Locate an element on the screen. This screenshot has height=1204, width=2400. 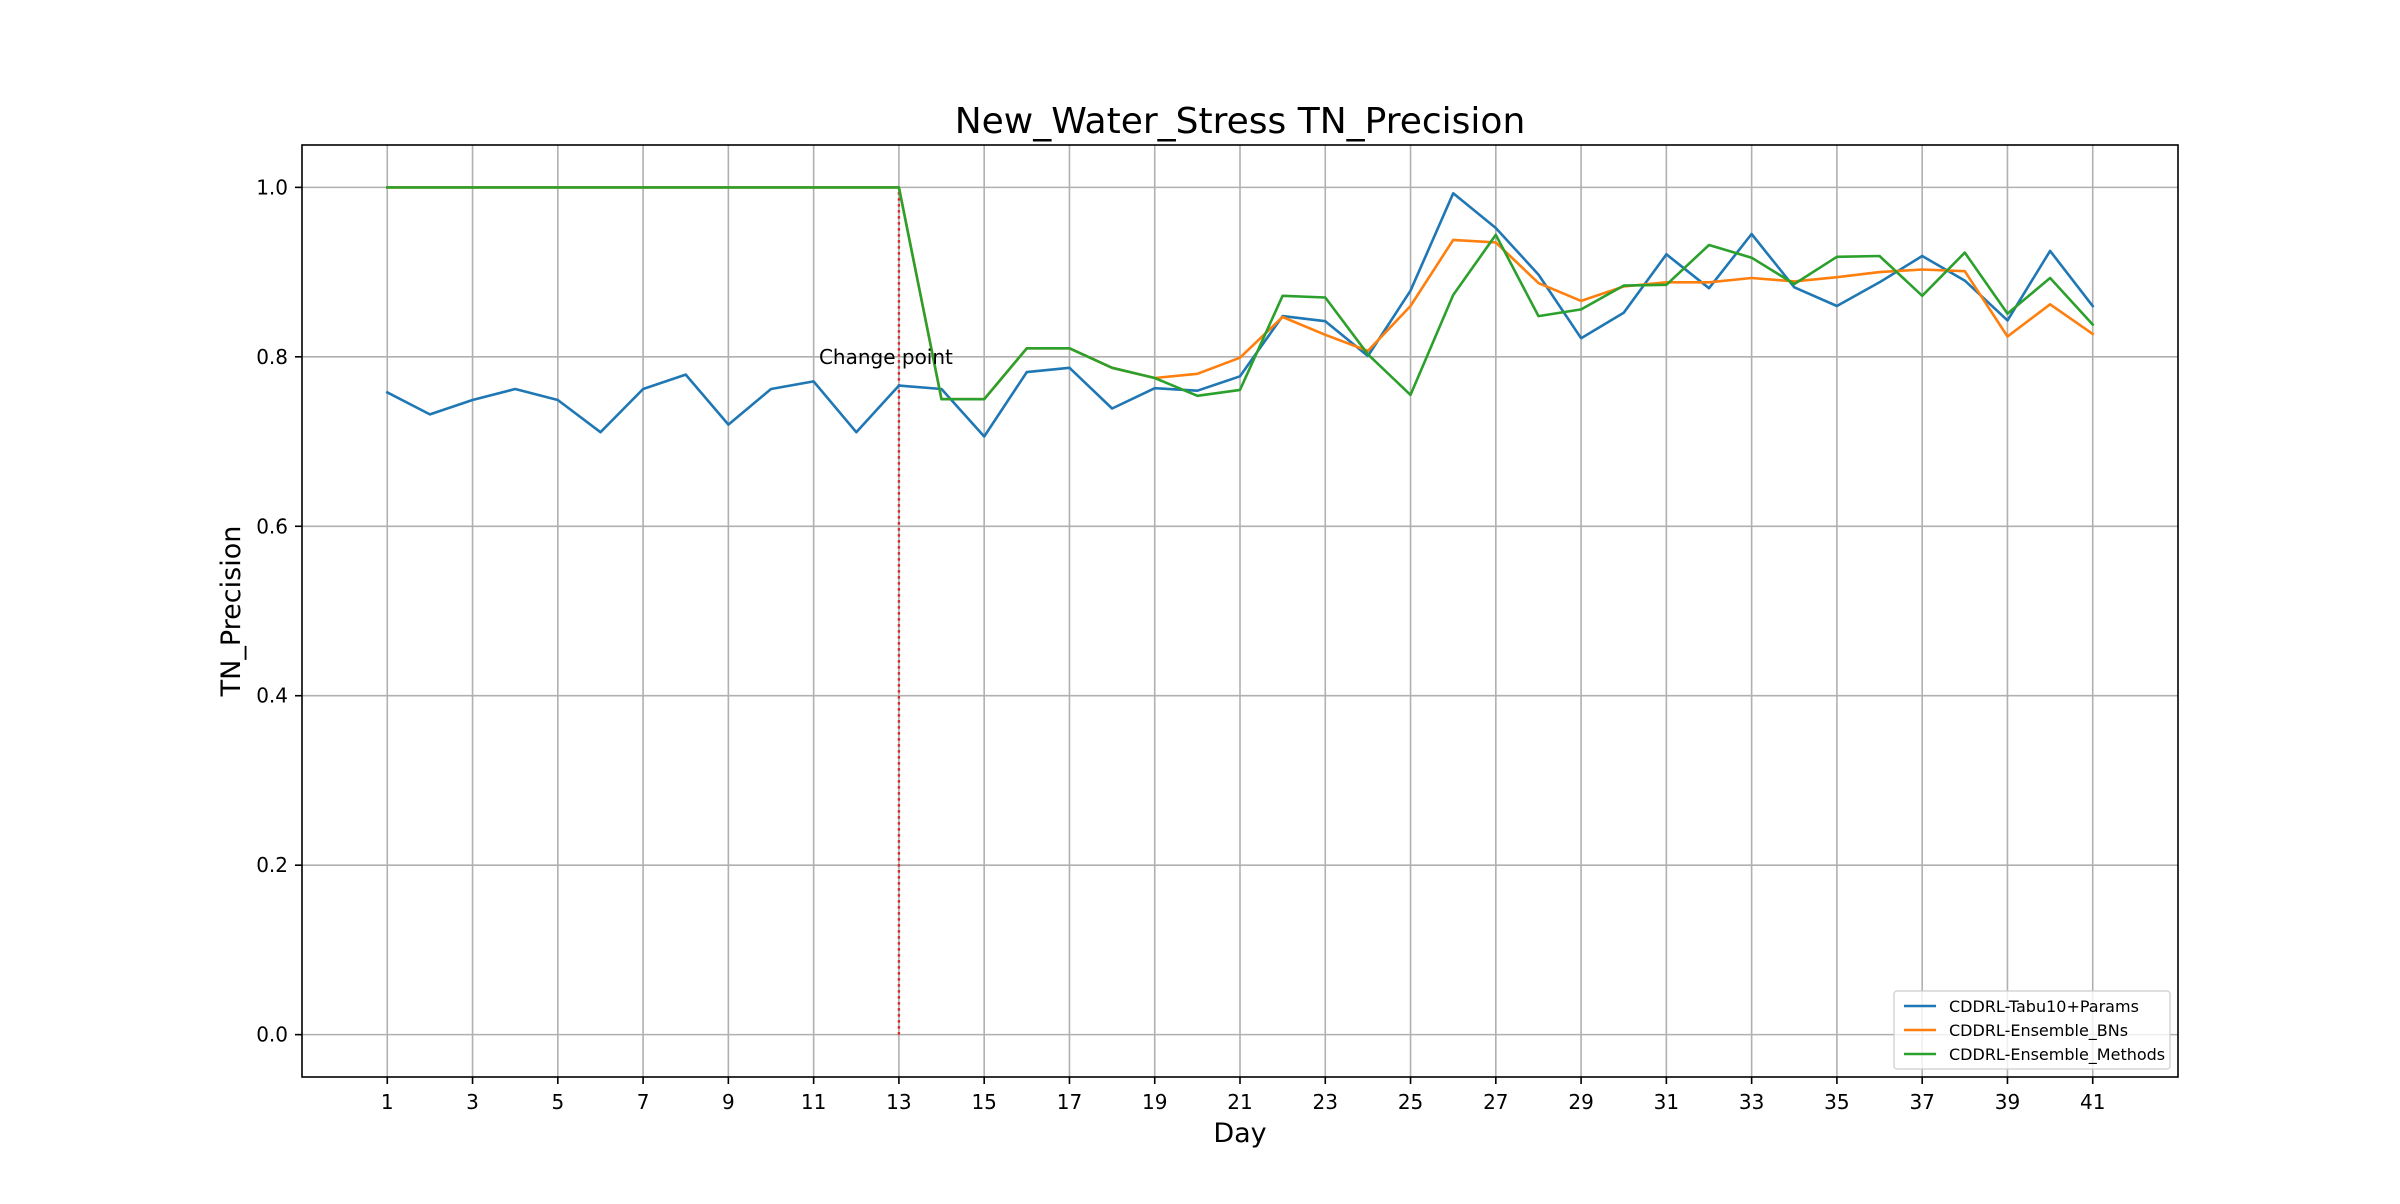
series-layer is located at coordinates (1240, 312).